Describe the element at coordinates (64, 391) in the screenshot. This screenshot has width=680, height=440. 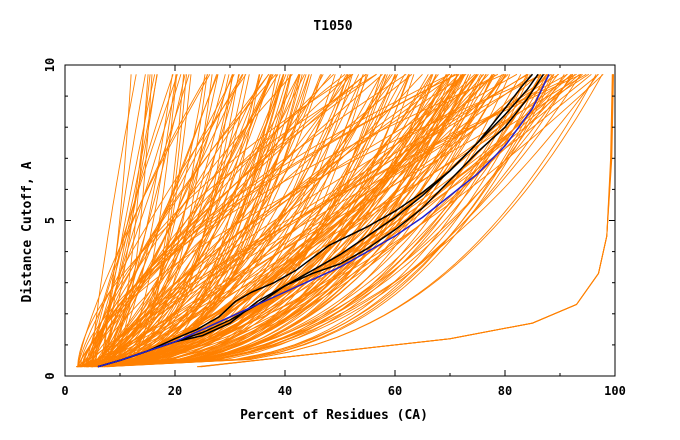
I see `x-tick-label: 0` at that location.